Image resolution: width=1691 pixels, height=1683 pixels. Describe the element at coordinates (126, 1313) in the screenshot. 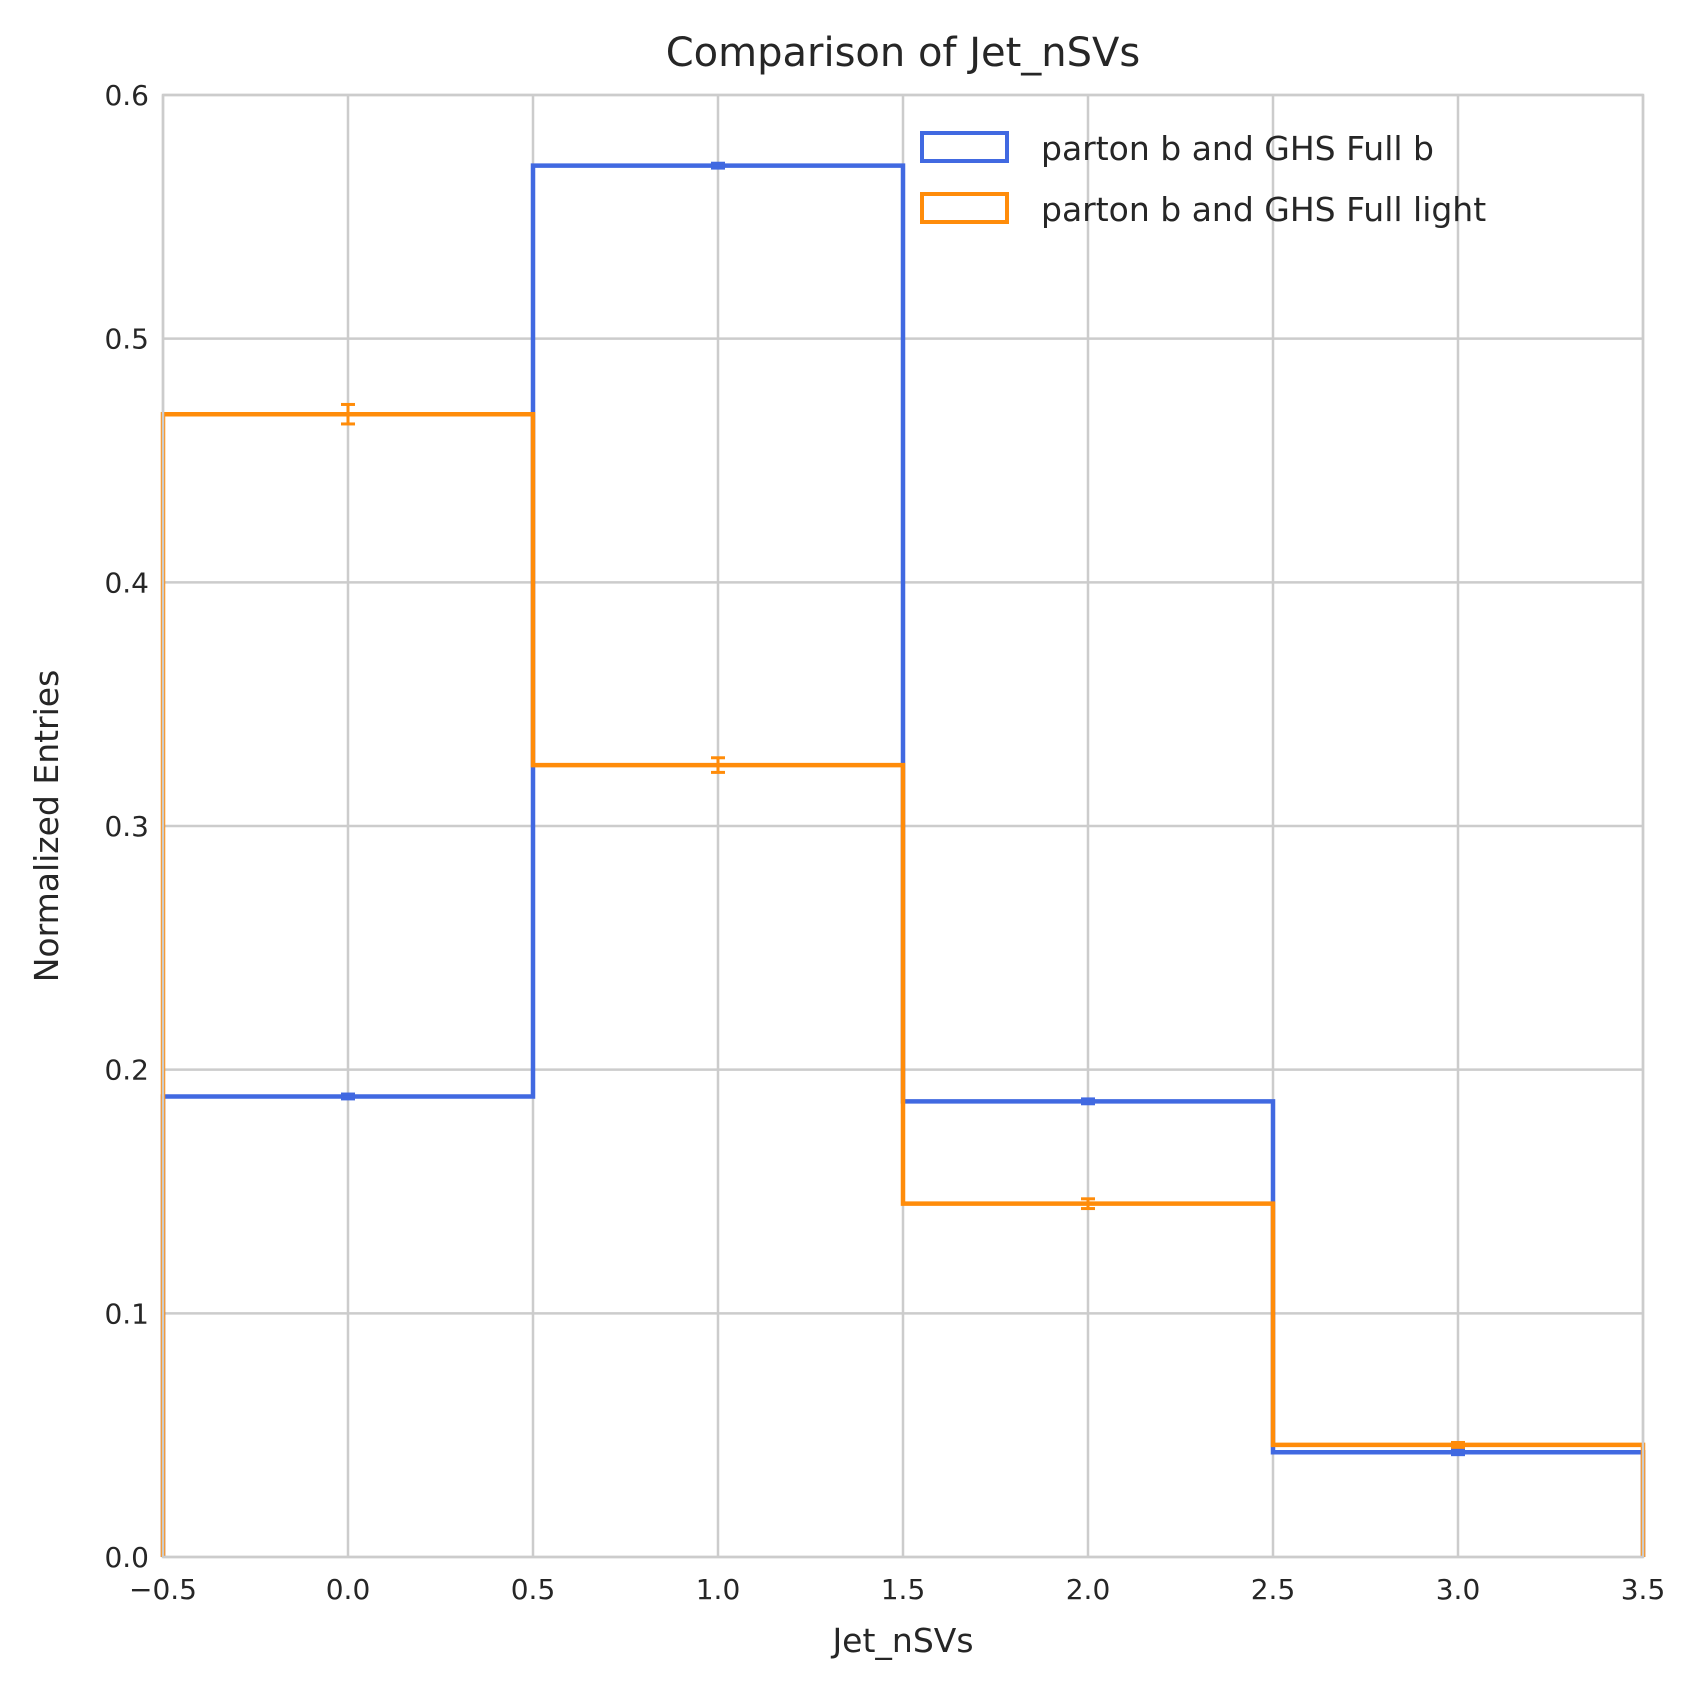

I see `y-tick-label: 0.1` at that location.